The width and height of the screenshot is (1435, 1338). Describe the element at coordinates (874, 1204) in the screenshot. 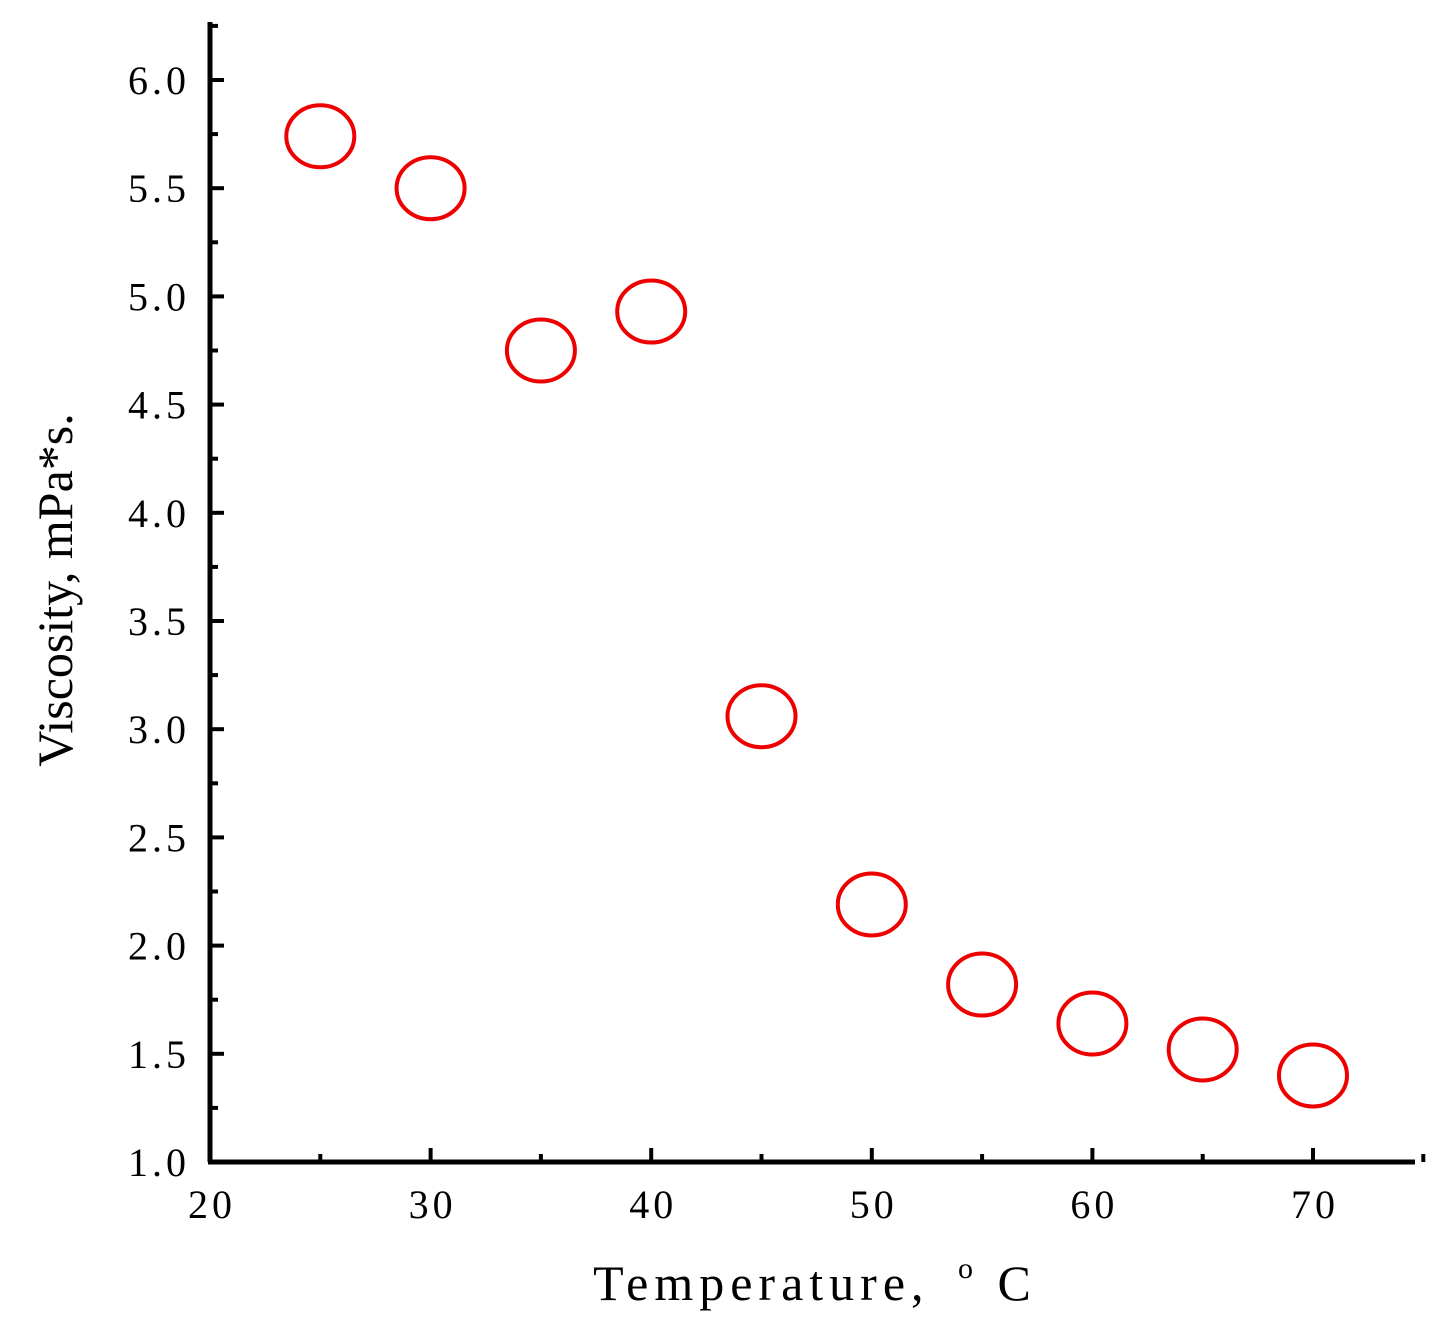

I see `x-tick-label: 50` at that location.